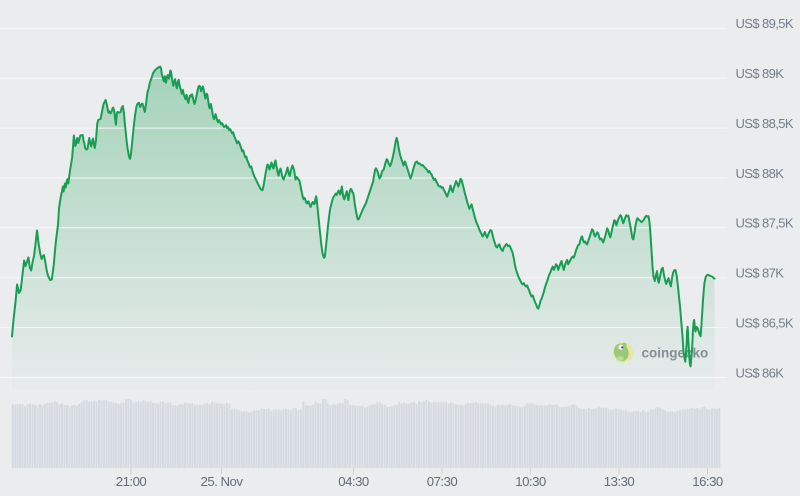 This screenshot has width=800, height=496. Describe the element at coordinates (530, 481) in the screenshot. I see `svg-text: 10:30` at that location.